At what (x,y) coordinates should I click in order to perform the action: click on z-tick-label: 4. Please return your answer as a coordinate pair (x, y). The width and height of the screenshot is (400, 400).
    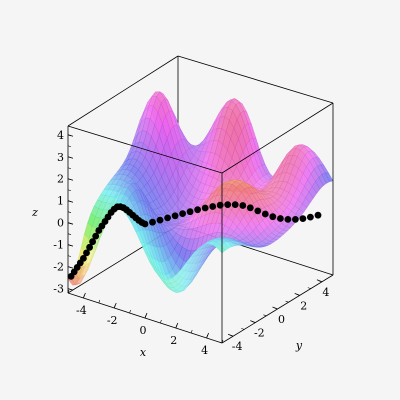
    Looking at the image, I should click on (60, 135).